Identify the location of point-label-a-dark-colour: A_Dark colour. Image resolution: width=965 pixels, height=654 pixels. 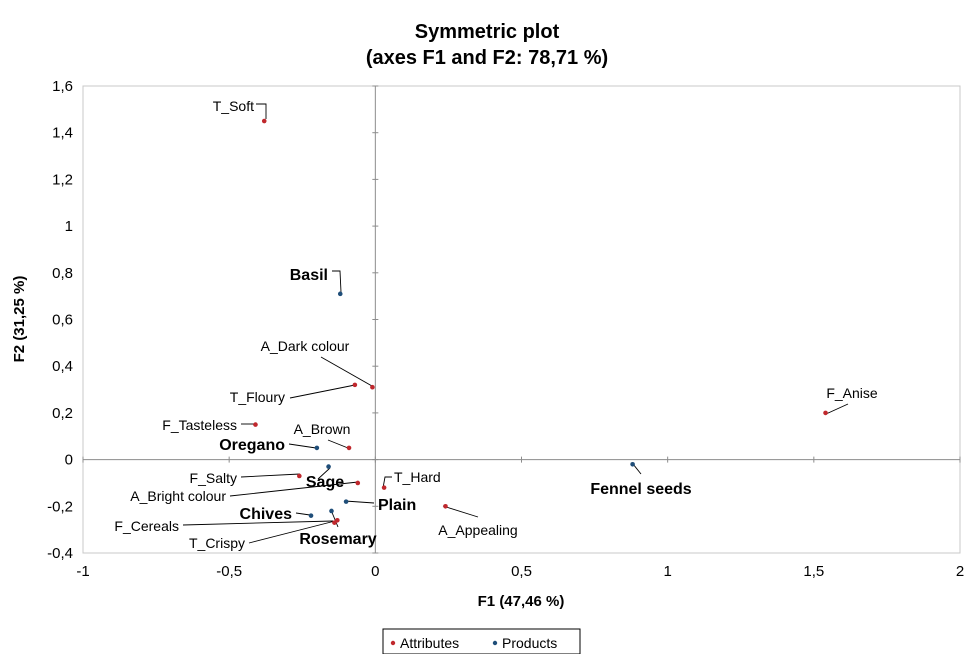
(305, 346).